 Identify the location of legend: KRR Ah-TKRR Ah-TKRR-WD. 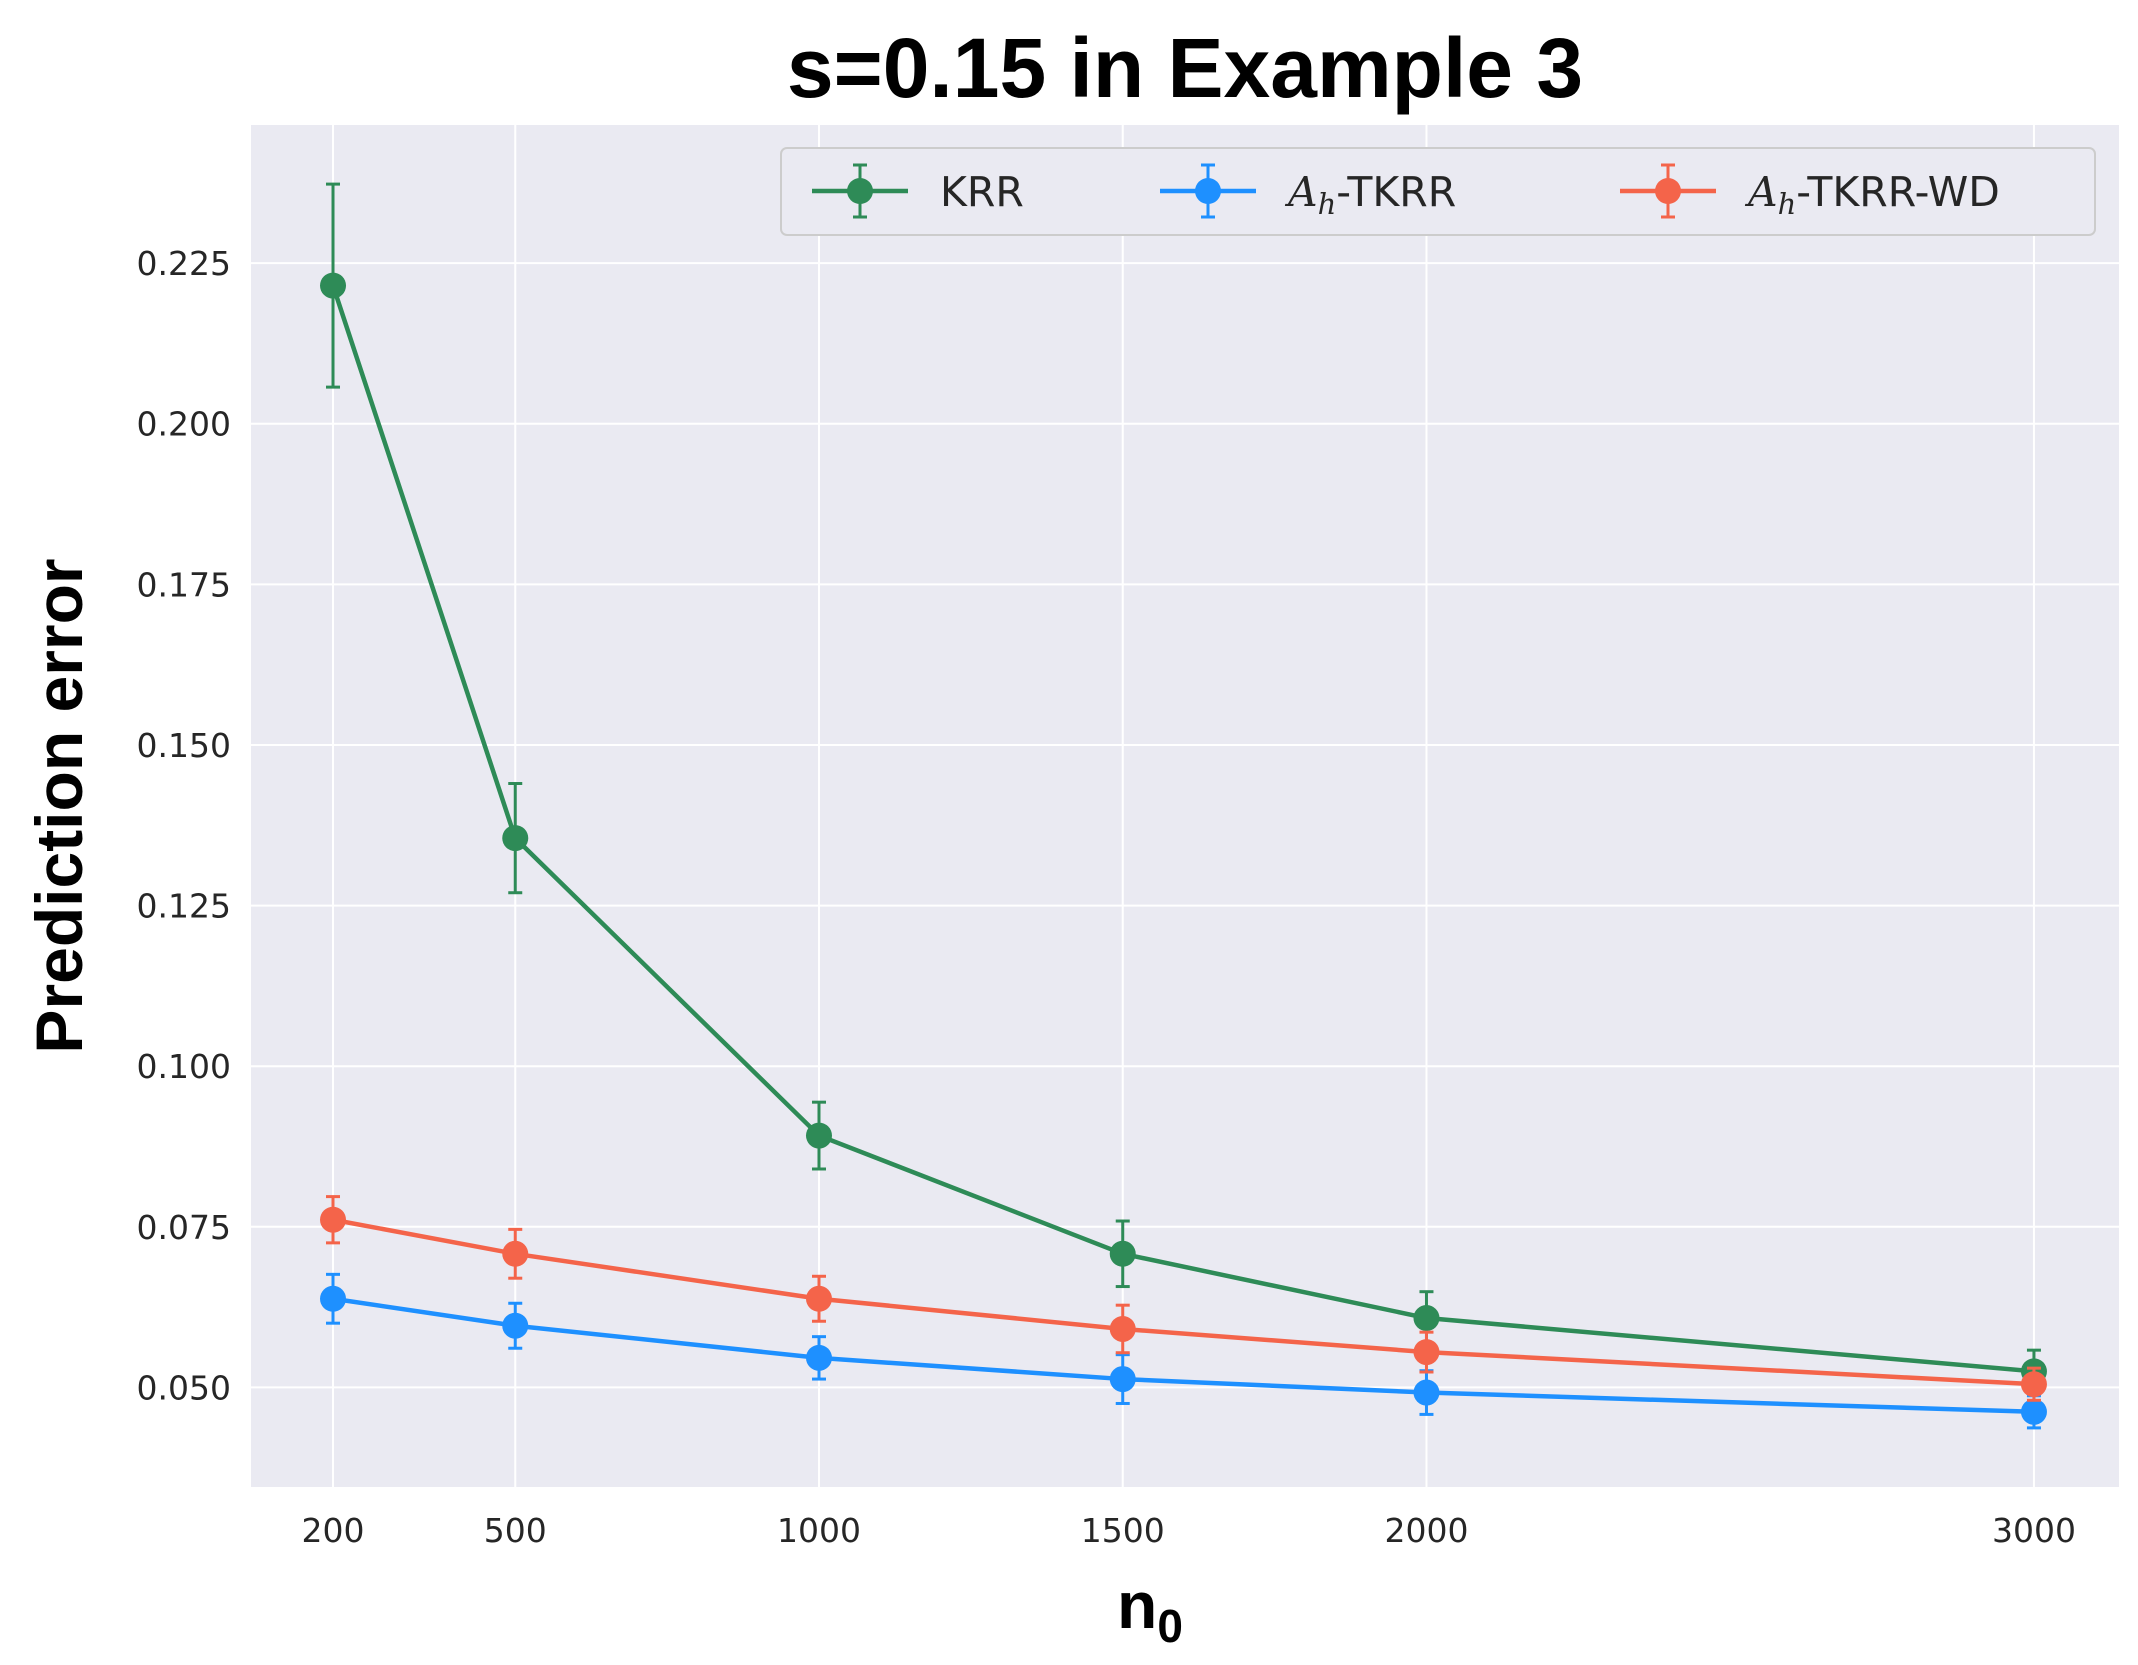
(1438, 191).